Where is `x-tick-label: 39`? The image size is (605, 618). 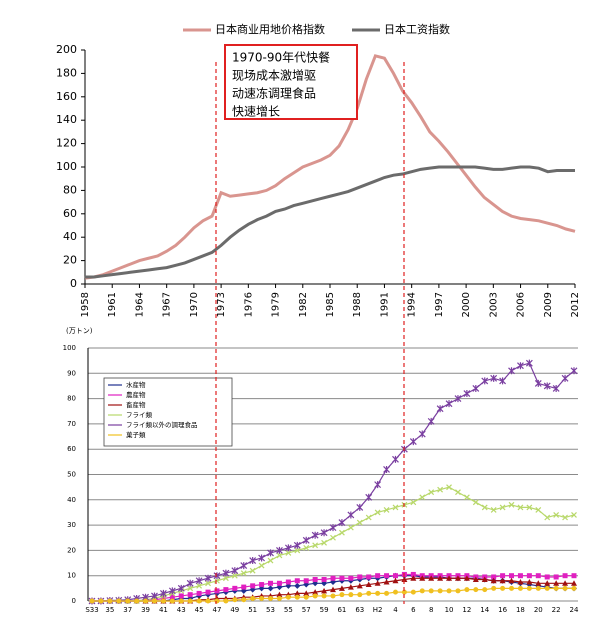 x-tick-label: 39 is located at coordinates (145, 610).